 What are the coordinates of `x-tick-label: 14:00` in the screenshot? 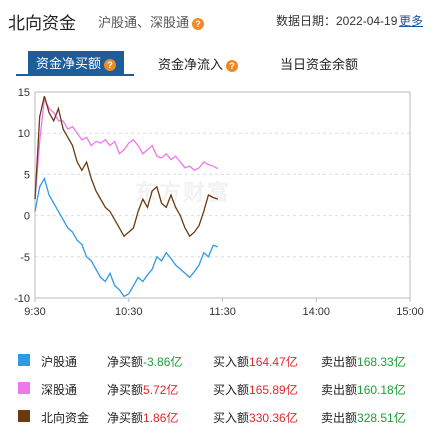 It's located at (316, 312).